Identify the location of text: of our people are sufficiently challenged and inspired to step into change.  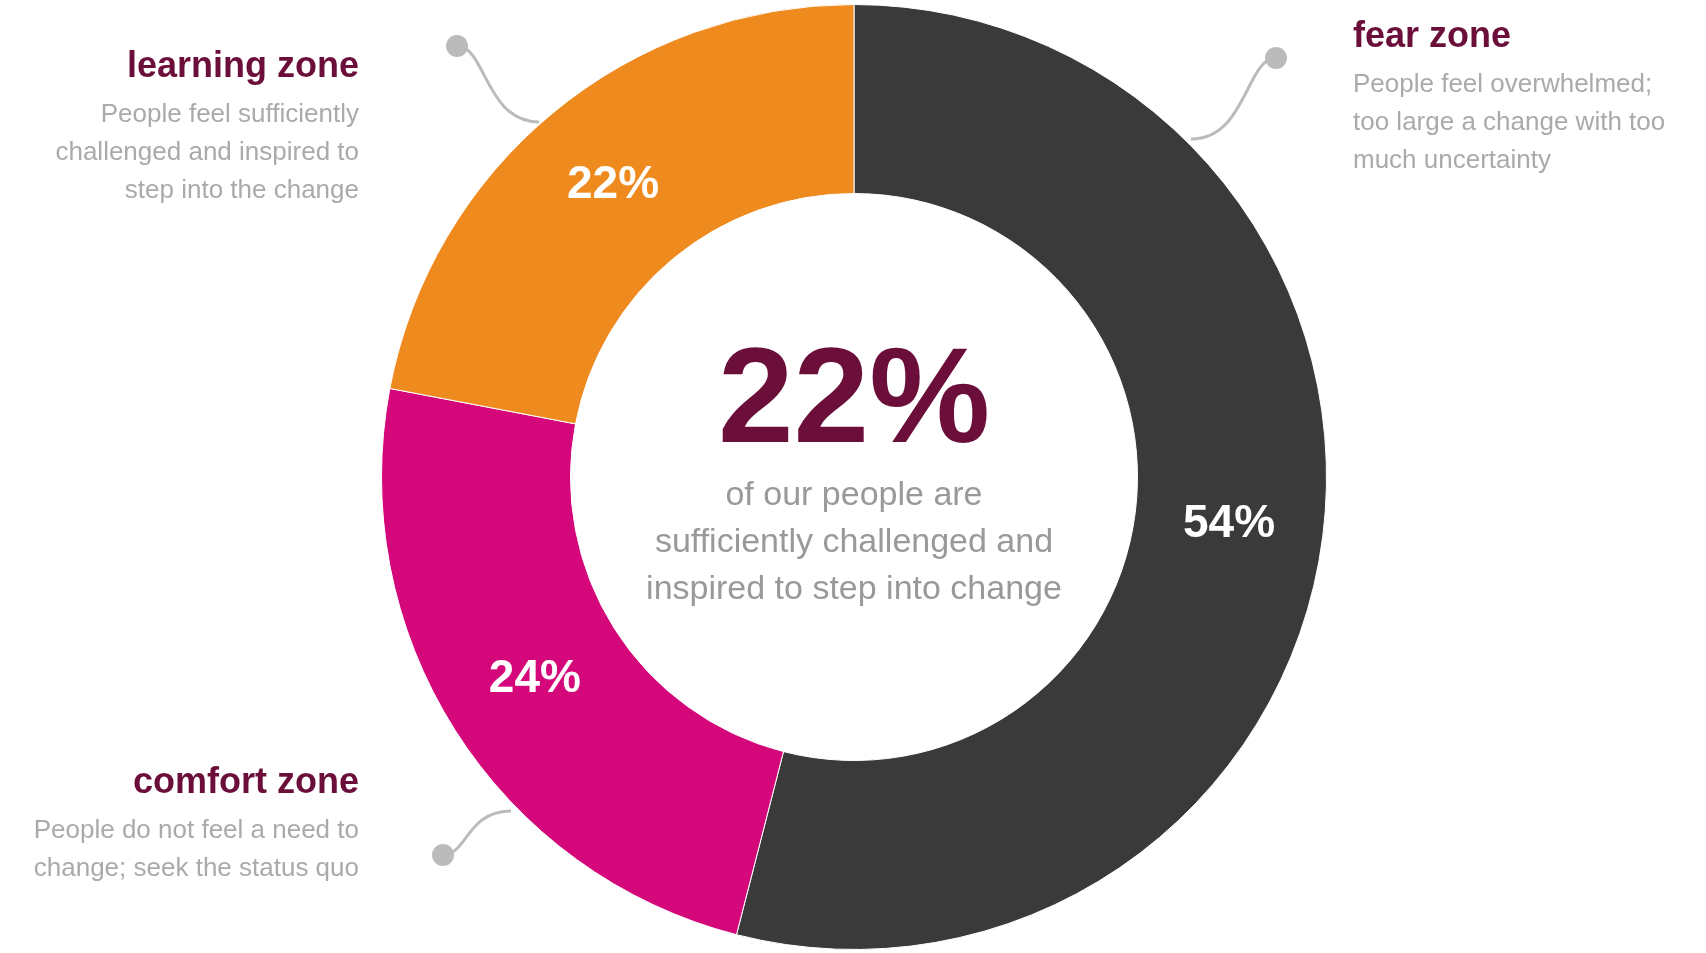
(854, 540).